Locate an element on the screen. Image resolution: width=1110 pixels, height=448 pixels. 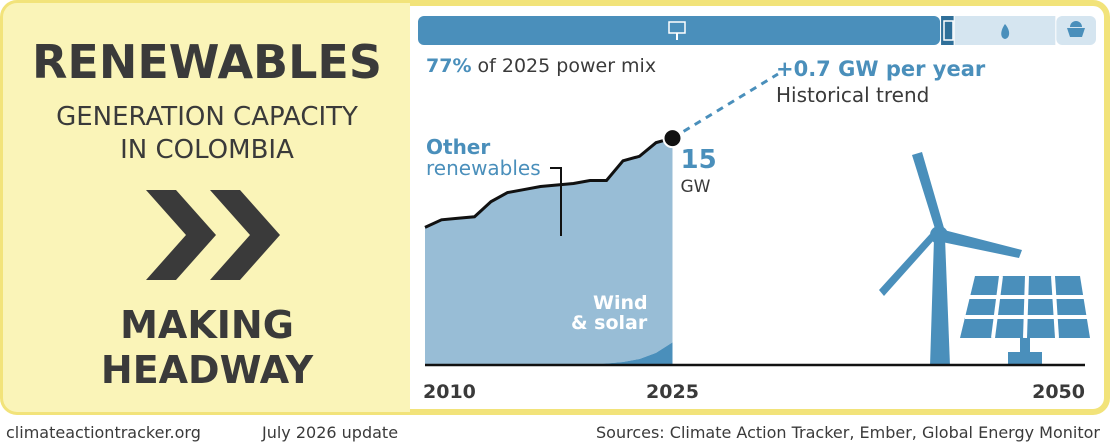
footer-site: climateactiontracker.org is located at coordinates (103, 432).